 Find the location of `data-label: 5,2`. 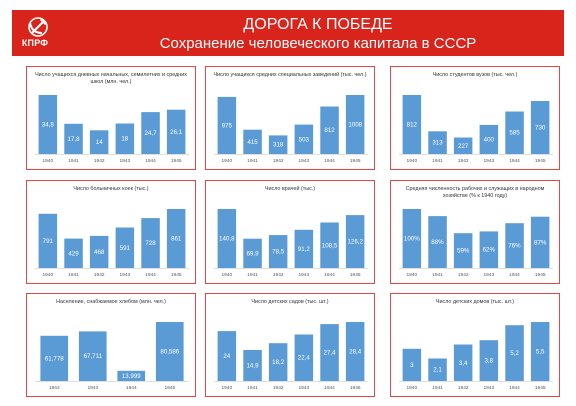

data-label: 5,2 is located at coordinates (514, 353).